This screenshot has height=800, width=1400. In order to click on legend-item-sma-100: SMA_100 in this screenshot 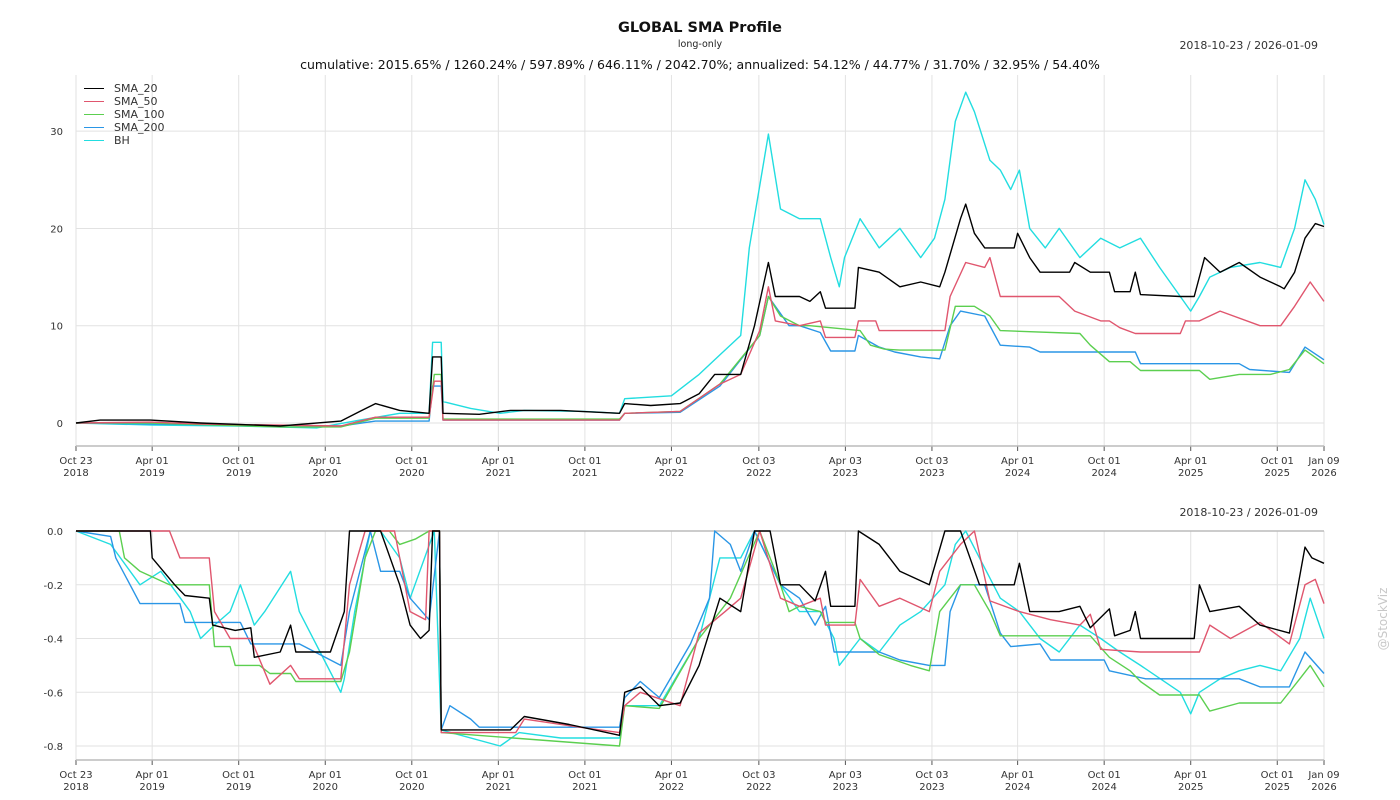, I will do `click(124, 114)`.